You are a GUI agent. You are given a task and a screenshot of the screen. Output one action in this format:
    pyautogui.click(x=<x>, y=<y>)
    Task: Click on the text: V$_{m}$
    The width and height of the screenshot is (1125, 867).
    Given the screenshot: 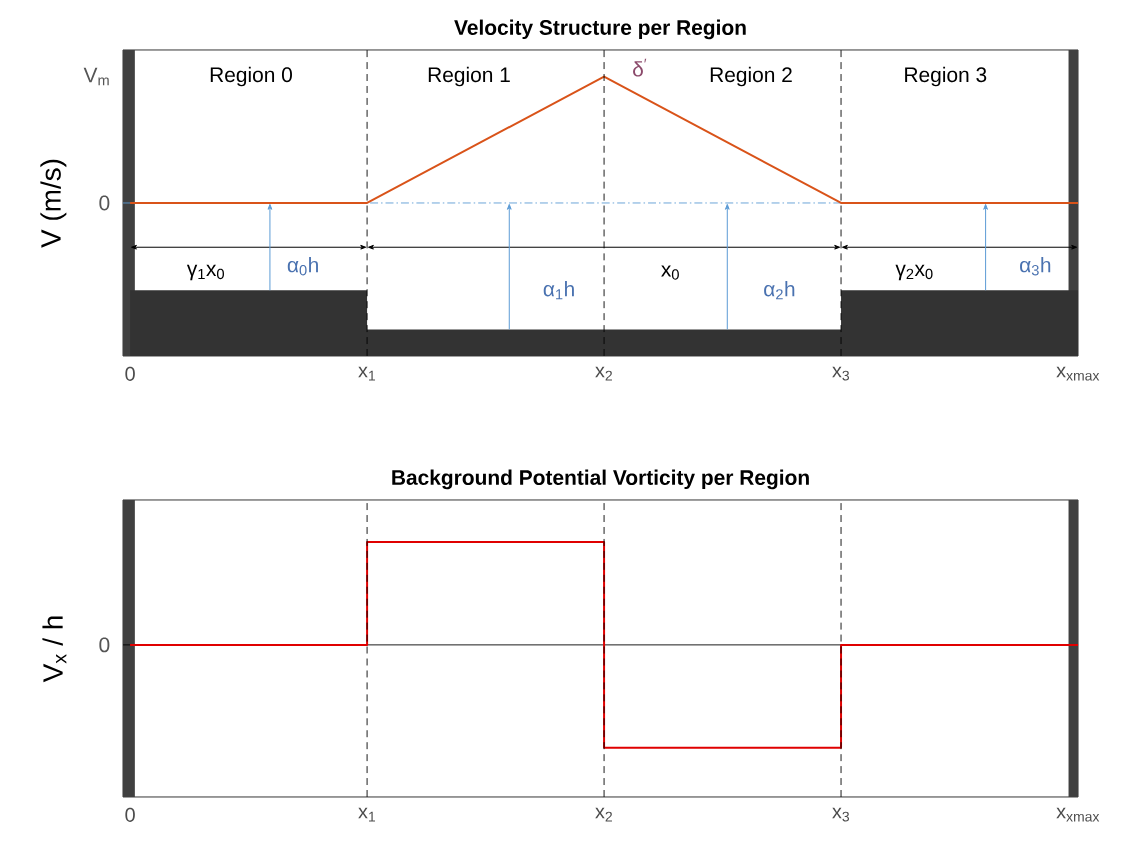 What is the action you would take?
    pyautogui.click(x=96, y=76)
    